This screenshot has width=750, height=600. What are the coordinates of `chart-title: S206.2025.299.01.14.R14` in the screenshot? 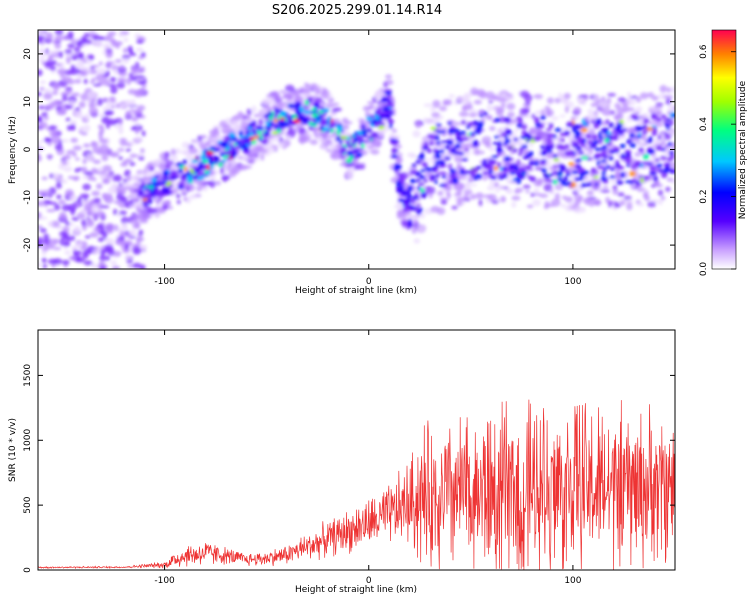 It's located at (357, 10).